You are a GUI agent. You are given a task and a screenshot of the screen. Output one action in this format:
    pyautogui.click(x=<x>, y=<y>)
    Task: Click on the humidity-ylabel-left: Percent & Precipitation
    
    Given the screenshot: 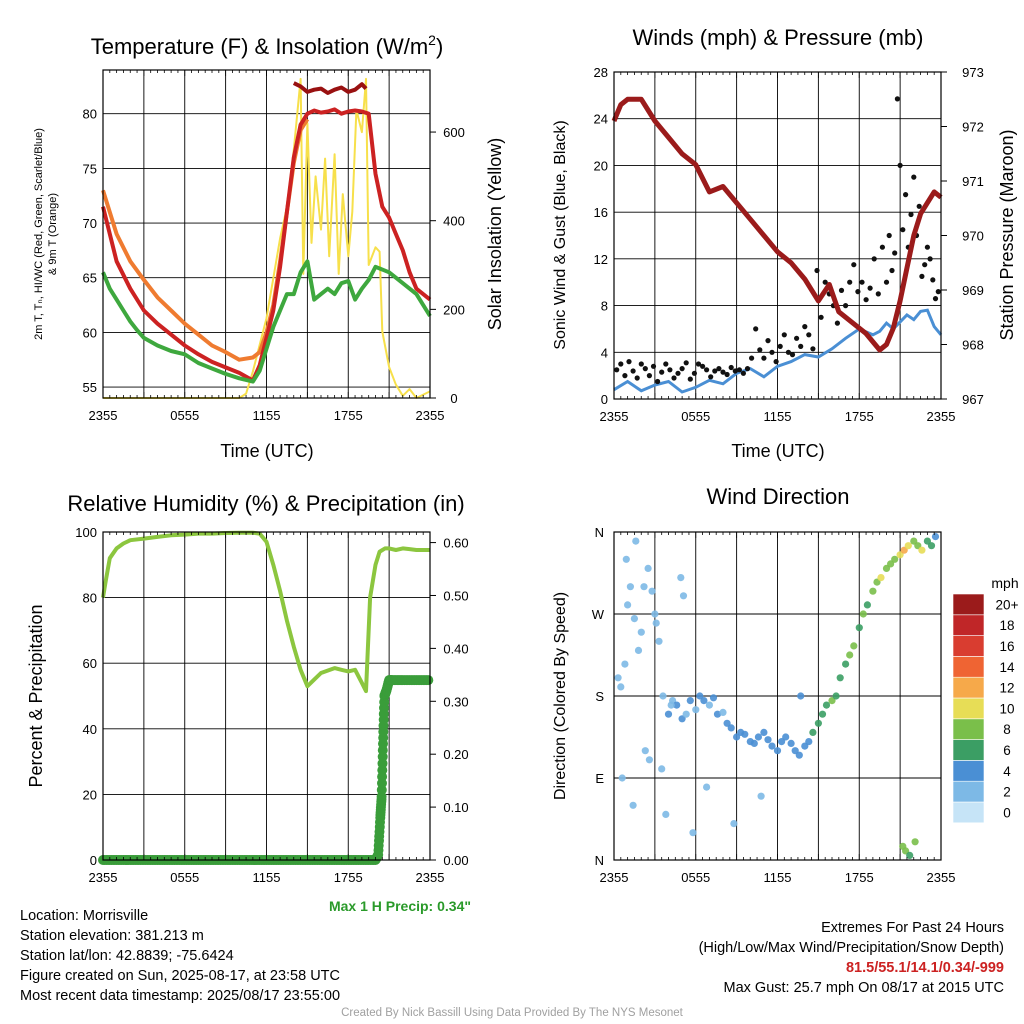 What is the action you would take?
    pyautogui.click(x=36, y=695)
    